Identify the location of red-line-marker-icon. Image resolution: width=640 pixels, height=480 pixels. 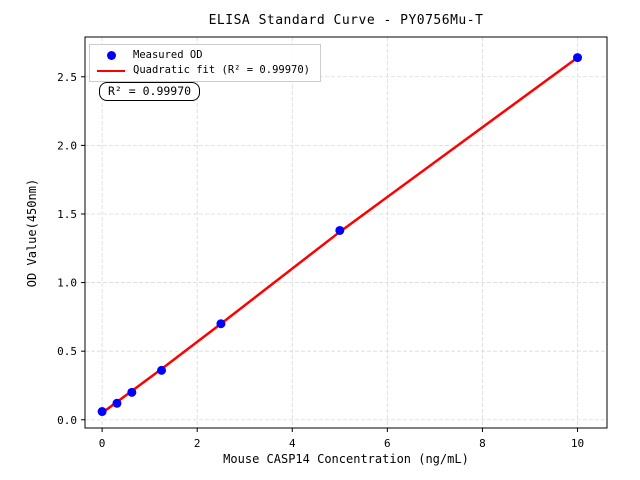
(111, 70).